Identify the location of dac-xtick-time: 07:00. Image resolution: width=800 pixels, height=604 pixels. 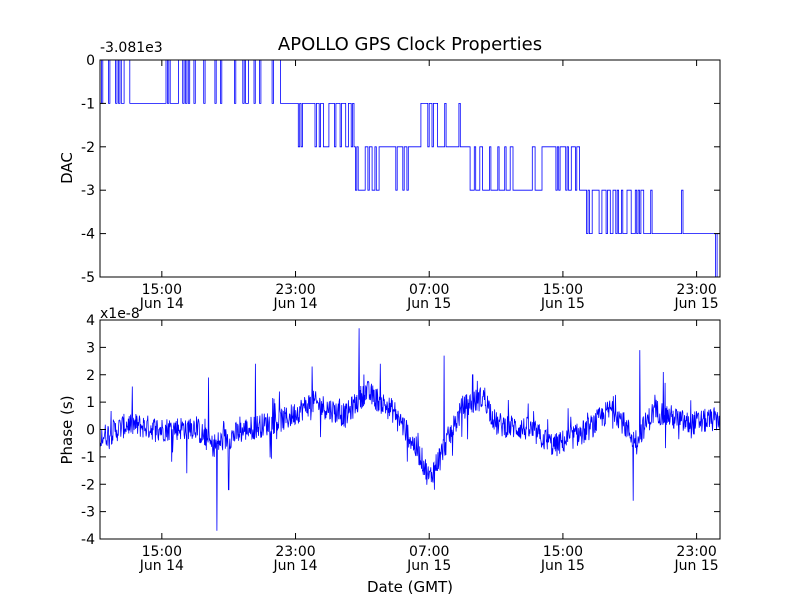
(429, 290).